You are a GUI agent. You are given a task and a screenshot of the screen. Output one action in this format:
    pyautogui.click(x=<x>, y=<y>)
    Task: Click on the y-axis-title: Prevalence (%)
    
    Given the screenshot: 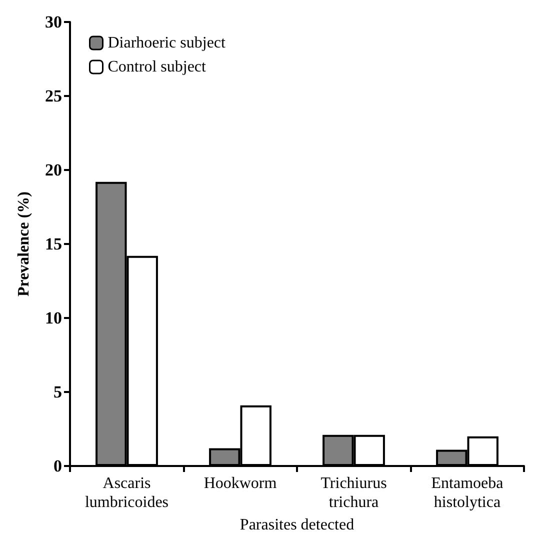 What is the action you would take?
    pyautogui.click(x=24, y=244)
    